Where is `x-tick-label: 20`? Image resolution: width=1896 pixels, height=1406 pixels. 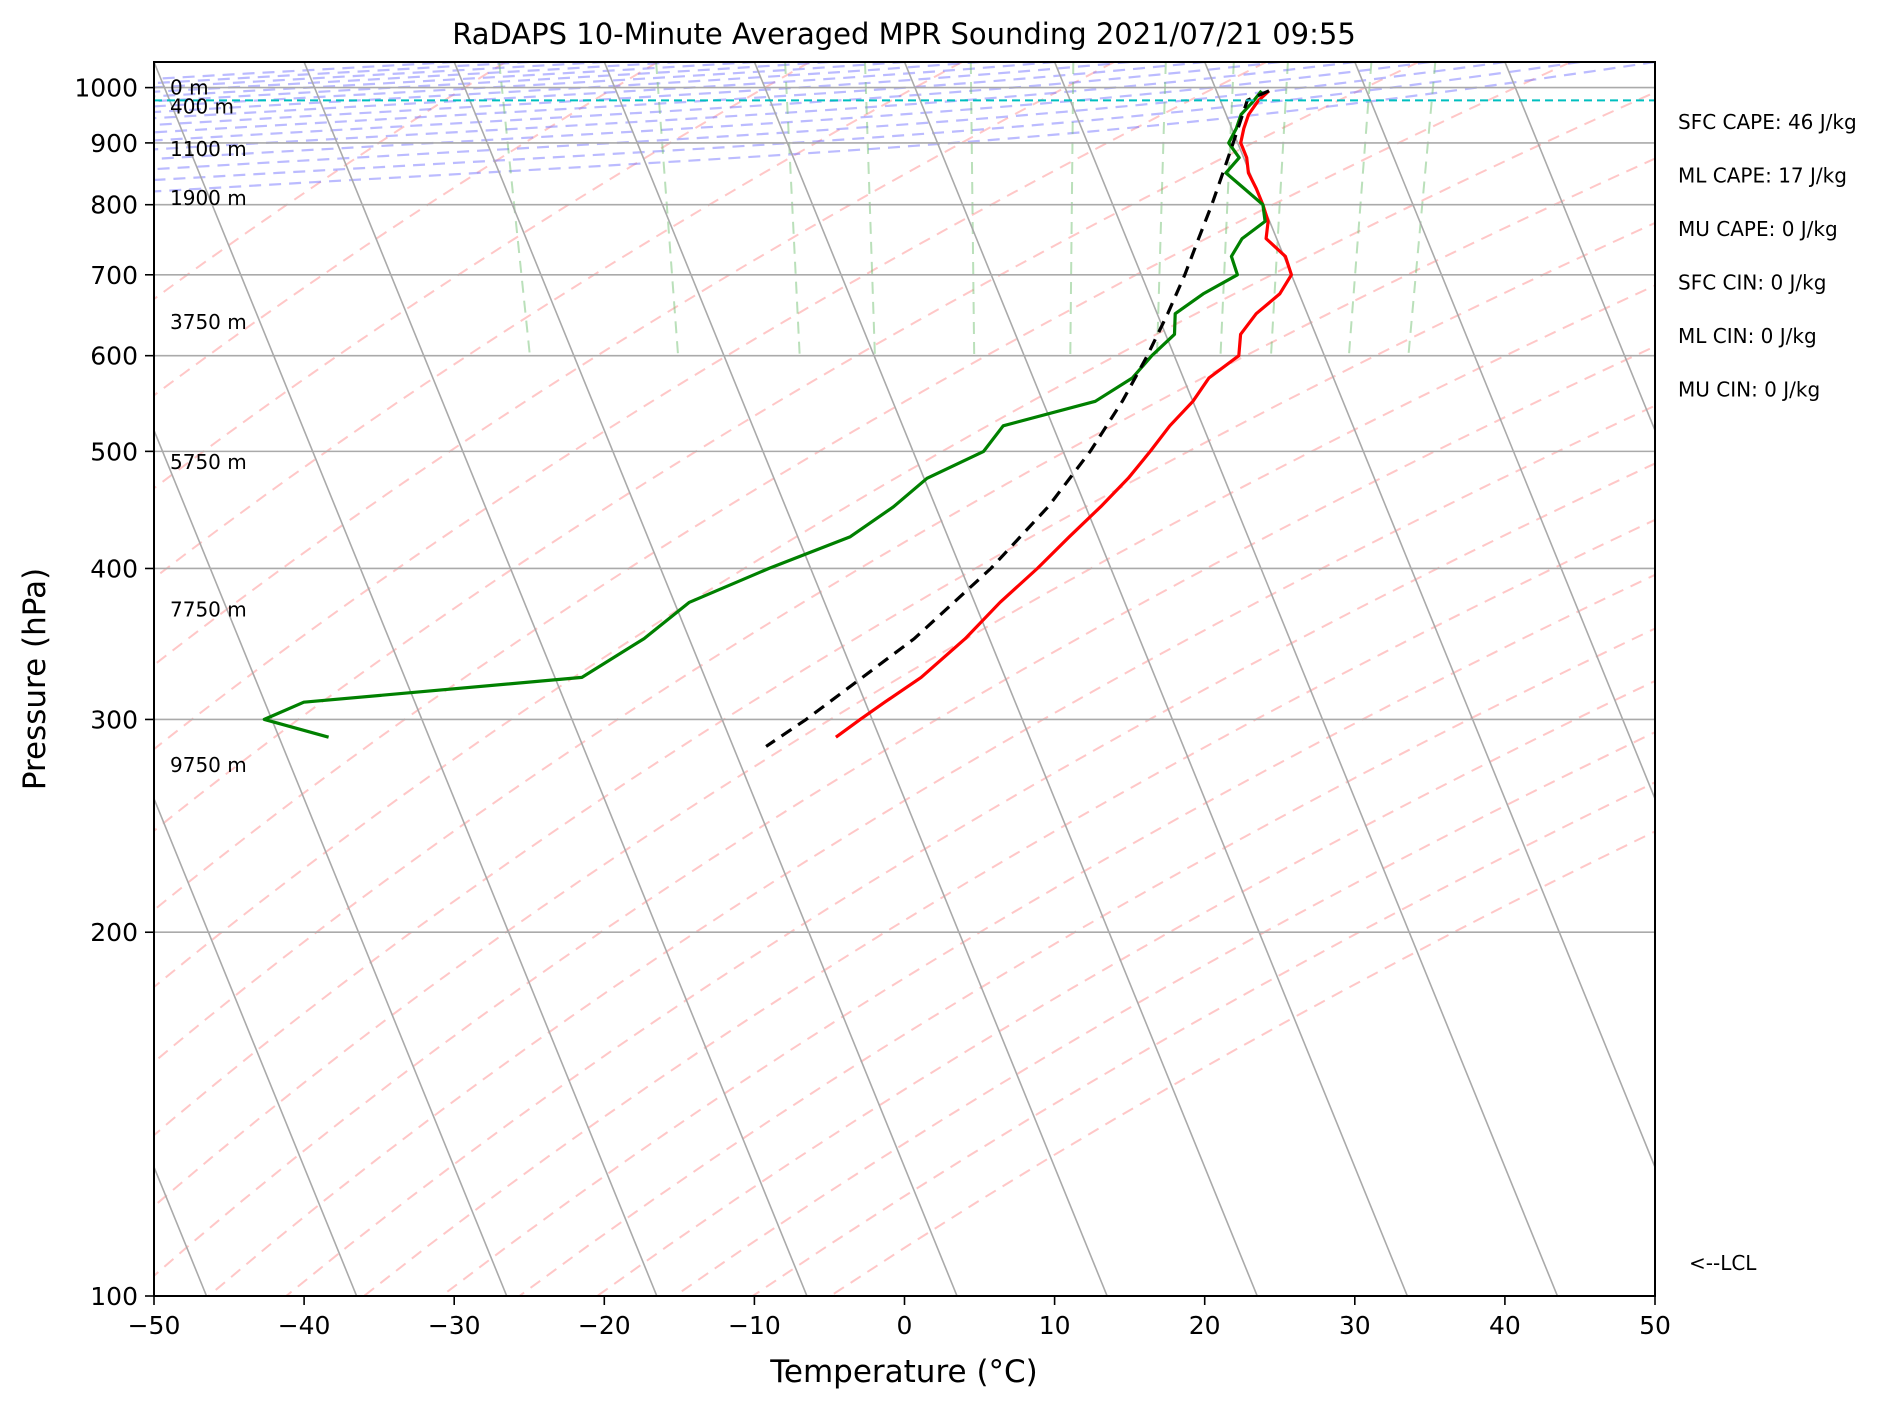
x-tick-label: 20 is located at coordinates (1205, 1325).